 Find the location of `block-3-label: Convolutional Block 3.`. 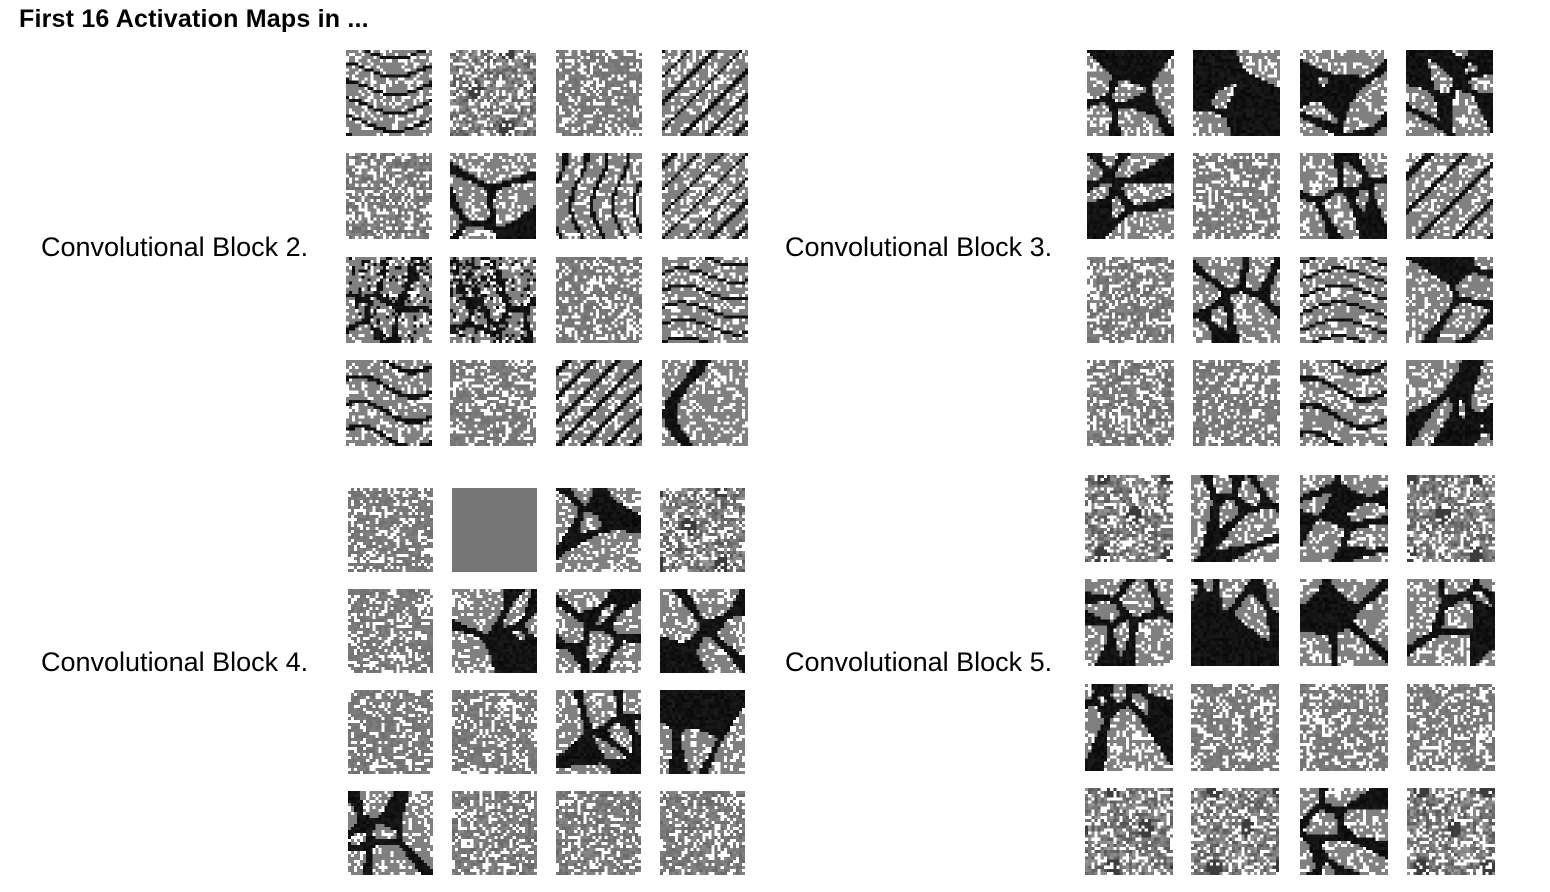

block-3-label: Convolutional Block 3. is located at coordinates (918, 247).